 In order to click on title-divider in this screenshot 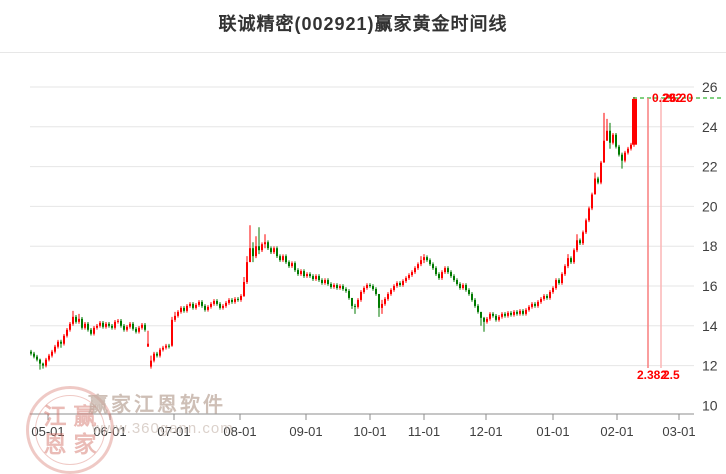, I will do `click(363, 52)`.